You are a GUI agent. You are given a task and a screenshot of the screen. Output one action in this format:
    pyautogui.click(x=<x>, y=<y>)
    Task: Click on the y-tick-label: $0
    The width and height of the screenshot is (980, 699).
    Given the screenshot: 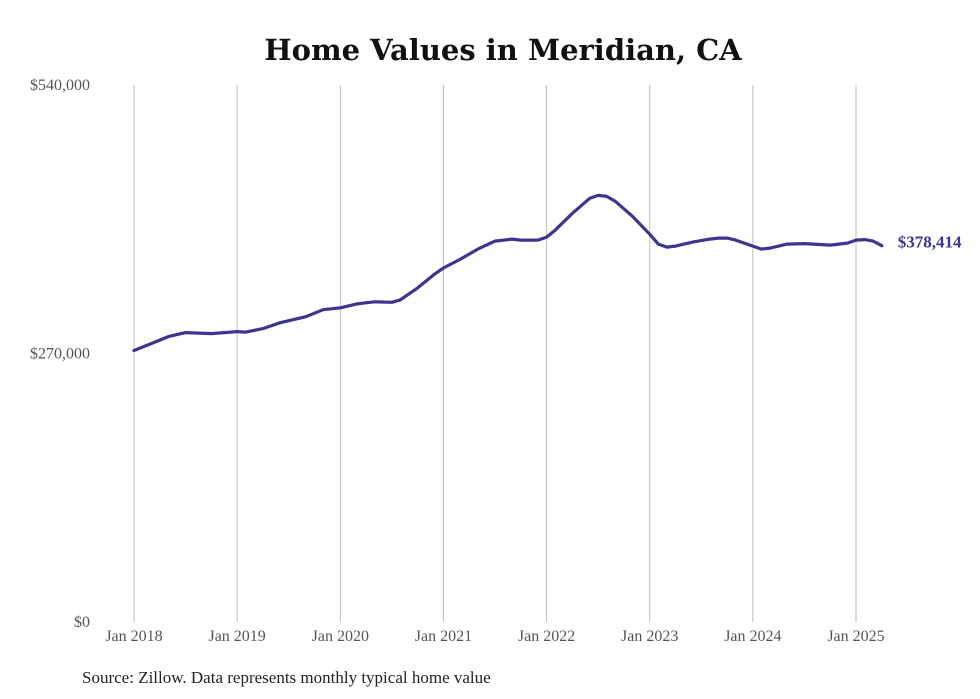 What is the action you would take?
    pyautogui.click(x=82, y=622)
    